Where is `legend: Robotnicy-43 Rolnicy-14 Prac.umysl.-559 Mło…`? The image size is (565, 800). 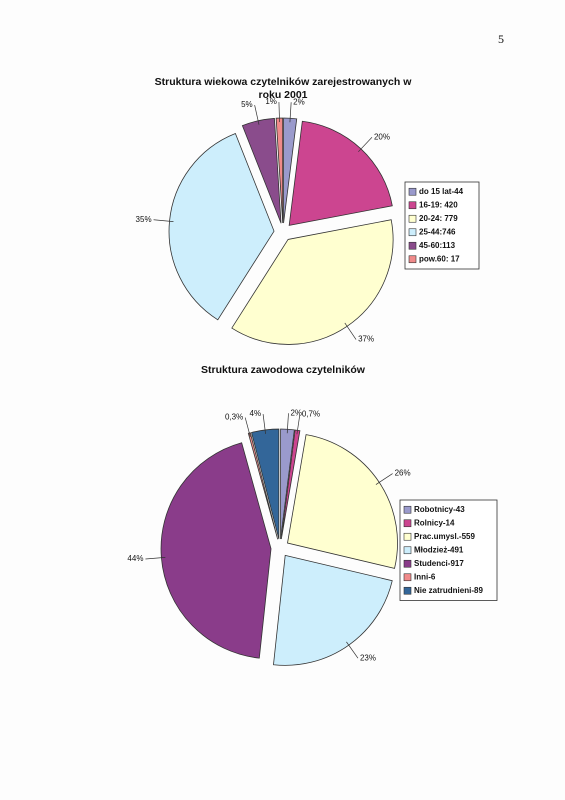 legend: Robotnicy-43 Rolnicy-14 Prac.umysl.-559 Mło… is located at coordinates (448, 550).